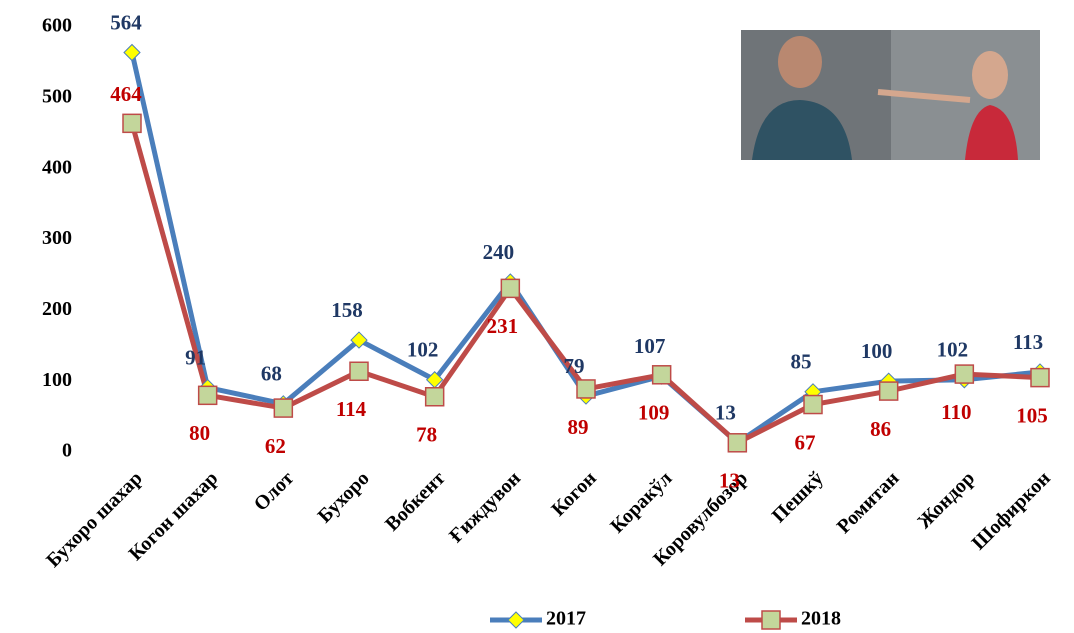  I want to click on value-label: 109, so click(654, 413).